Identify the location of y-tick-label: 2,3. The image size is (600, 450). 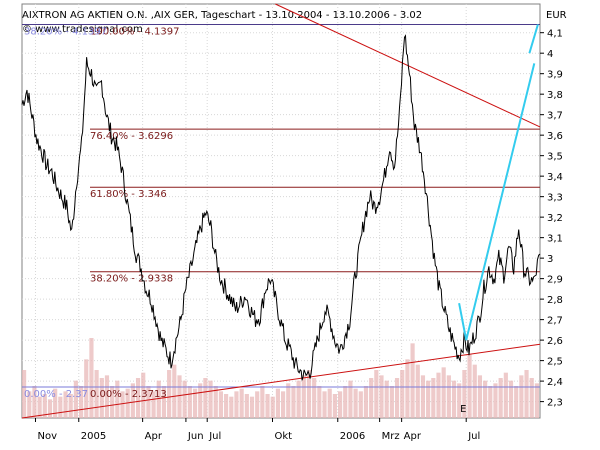
(555, 403).